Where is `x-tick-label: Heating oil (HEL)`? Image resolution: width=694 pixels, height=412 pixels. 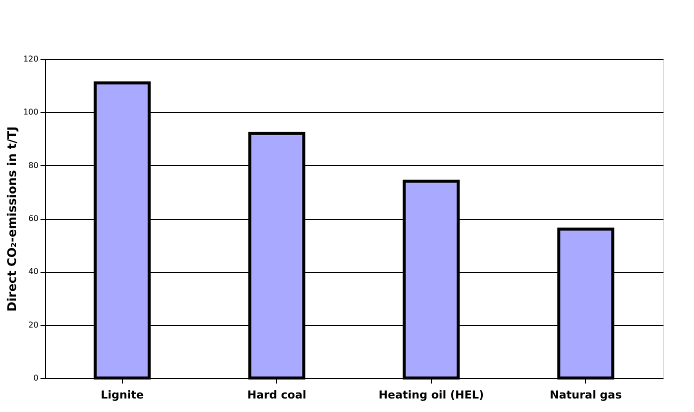 x-tick-label: Heating oil (HEL) is located at coordinates (431, 395).